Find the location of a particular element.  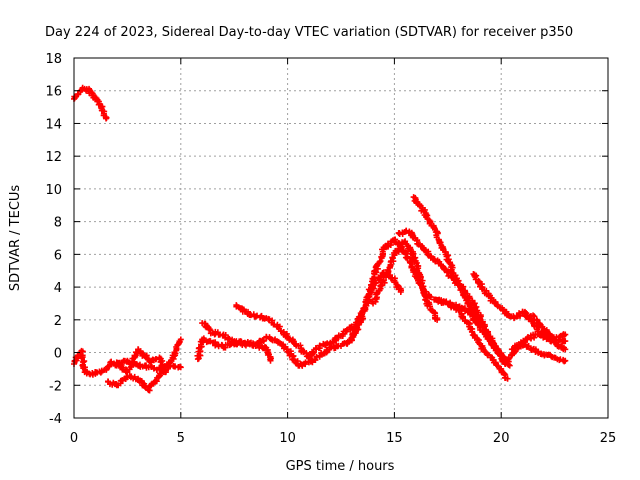

y-axis-label: SDTVAR / TECUs is located at coordinates (15, 238).